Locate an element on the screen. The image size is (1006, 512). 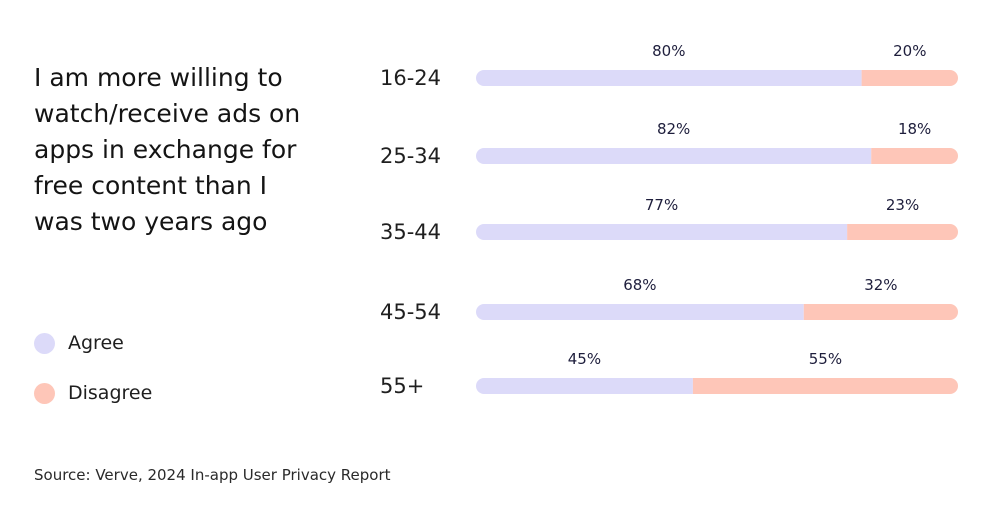
value-label-agree-16-24: 80% is located at coordinates (668, 51).